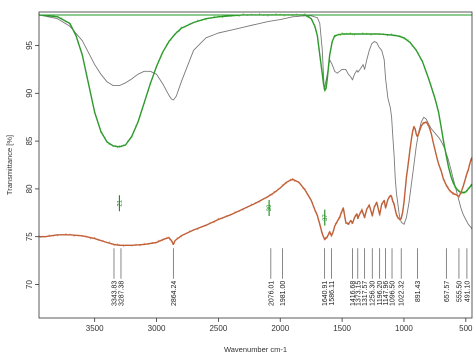 This screenshot has width=475, height=357. I want to click on x-tick-label: 2500, so click(218, 328).